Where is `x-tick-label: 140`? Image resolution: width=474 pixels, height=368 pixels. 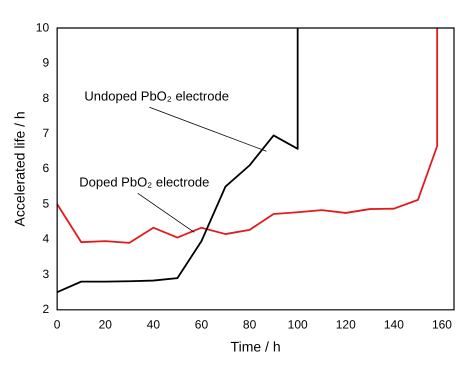
x-tick-label: 140 is located at coordinates (394, 324).